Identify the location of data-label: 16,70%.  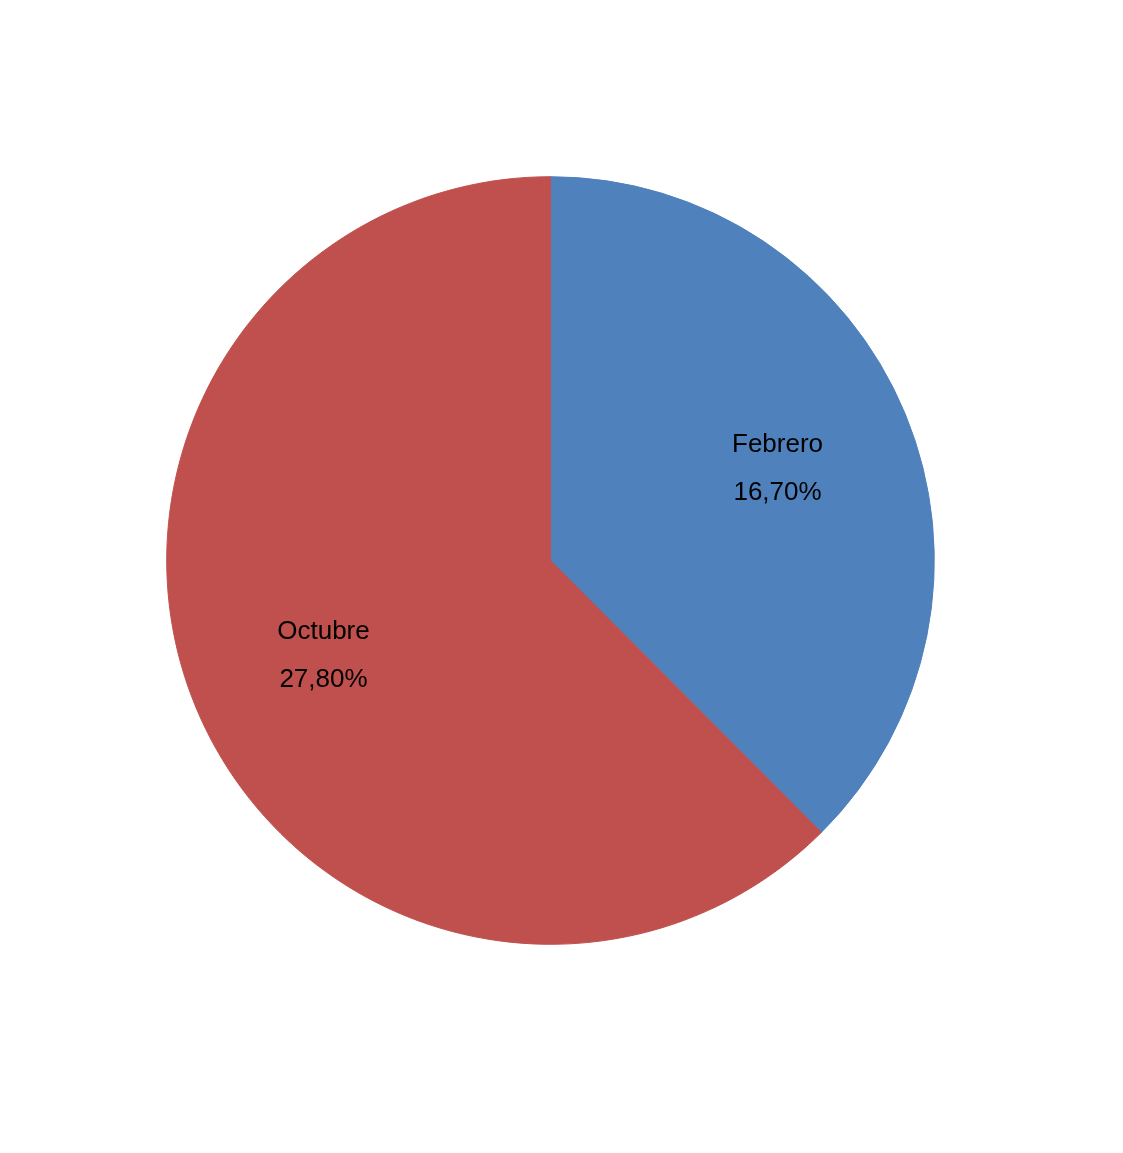
(777, 490).